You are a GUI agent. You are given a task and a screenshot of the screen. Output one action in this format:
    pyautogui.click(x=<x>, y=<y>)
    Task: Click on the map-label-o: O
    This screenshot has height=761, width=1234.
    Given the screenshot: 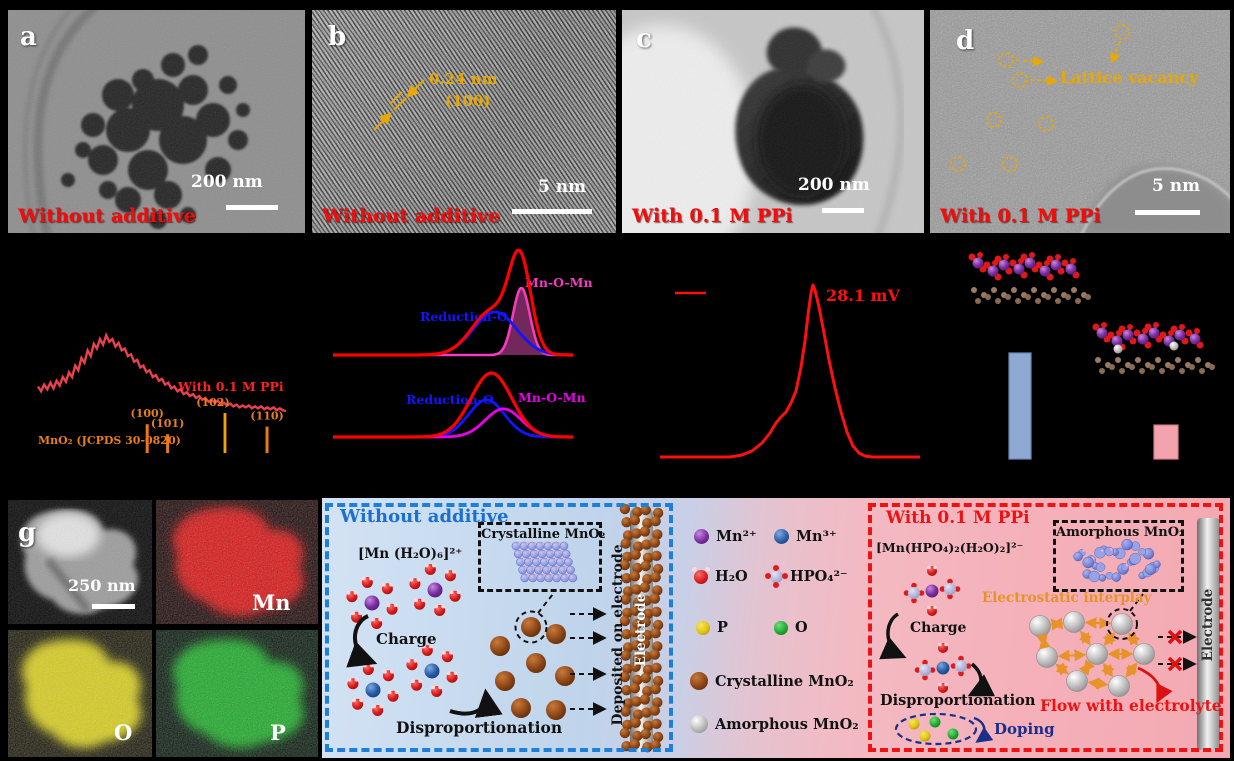 What is the action you would take?
    pyautogui.click(x=123, y=732)
    